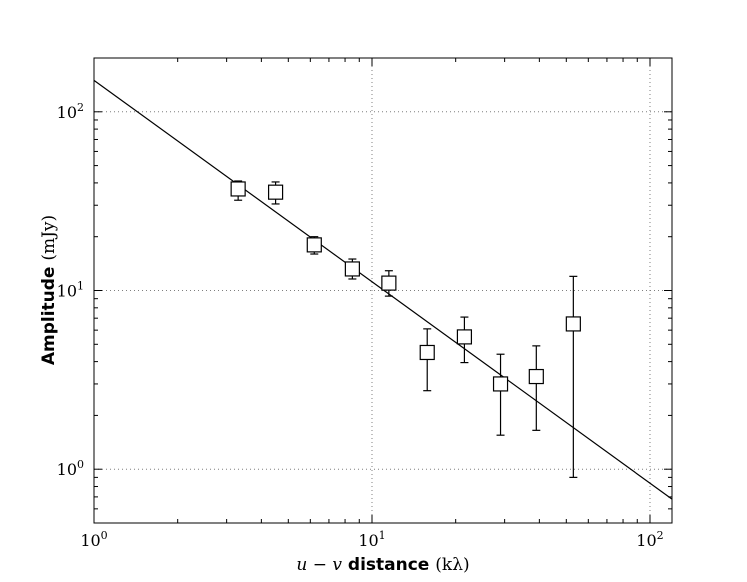 The image size is (747, 582). What do you see at coordinates (49, 290) in the screenshot?
I see `y-axis-label: Amplitude (mJy)` at bounding box center [49, 290].